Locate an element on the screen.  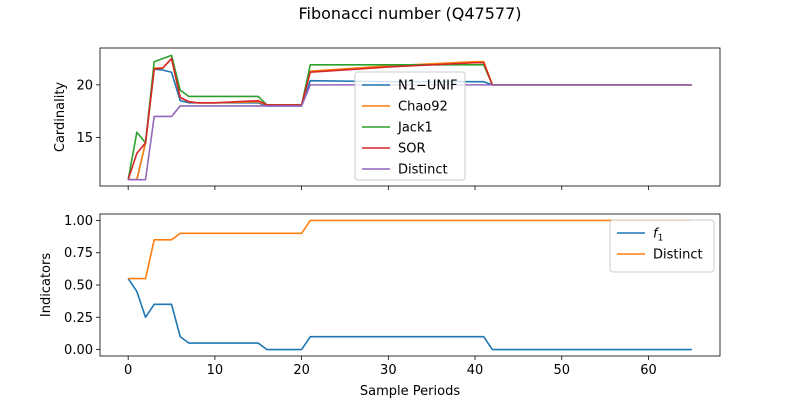
bottom-xlabel: Sample Periods is located at coordinates (410, 391).